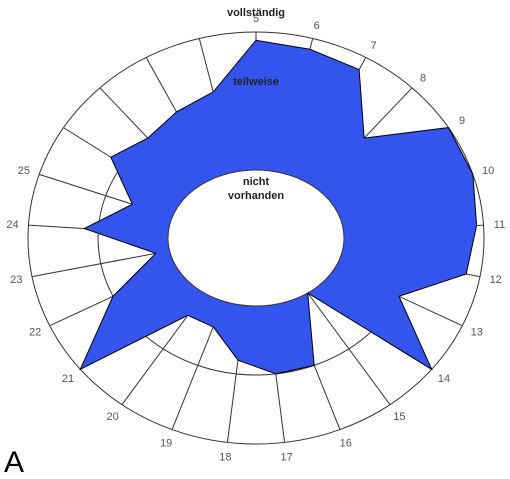 Image resolution: width=510 pixels, height=479 pixels. I want to click on spoke-label-11: 11, so click(499, 225).